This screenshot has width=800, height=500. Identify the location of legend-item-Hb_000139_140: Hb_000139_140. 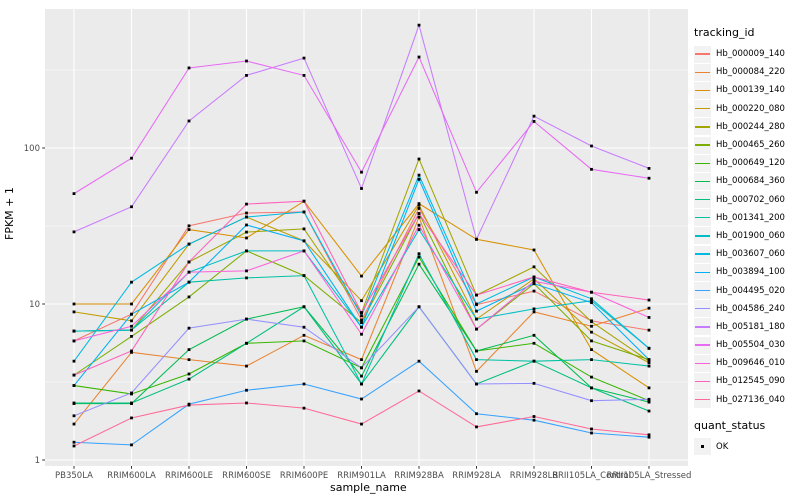
(747, 90).